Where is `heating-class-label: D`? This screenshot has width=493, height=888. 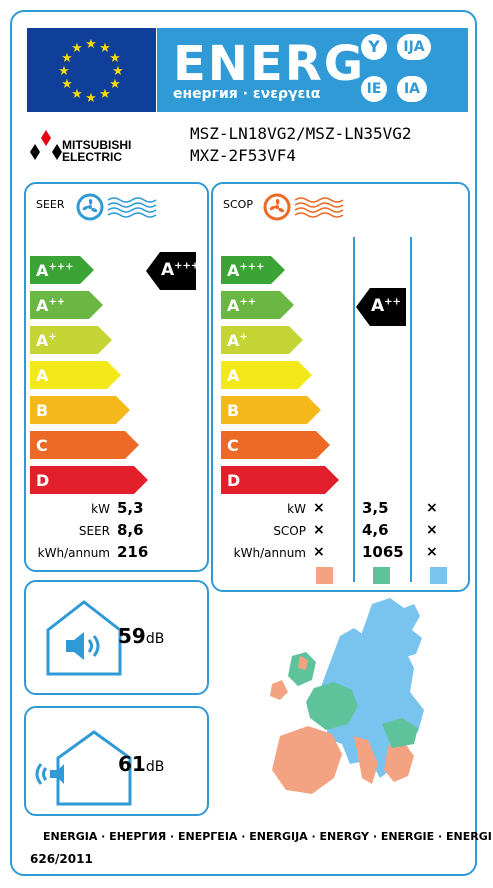
heating-class-label: D is located at coordinates (234, 480).